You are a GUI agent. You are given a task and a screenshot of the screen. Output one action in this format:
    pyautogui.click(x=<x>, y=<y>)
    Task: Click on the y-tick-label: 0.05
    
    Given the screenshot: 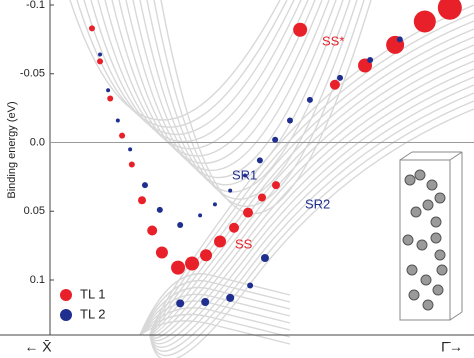 What is the action you would take?
    pyautogui.click(x=34, y=211)
    